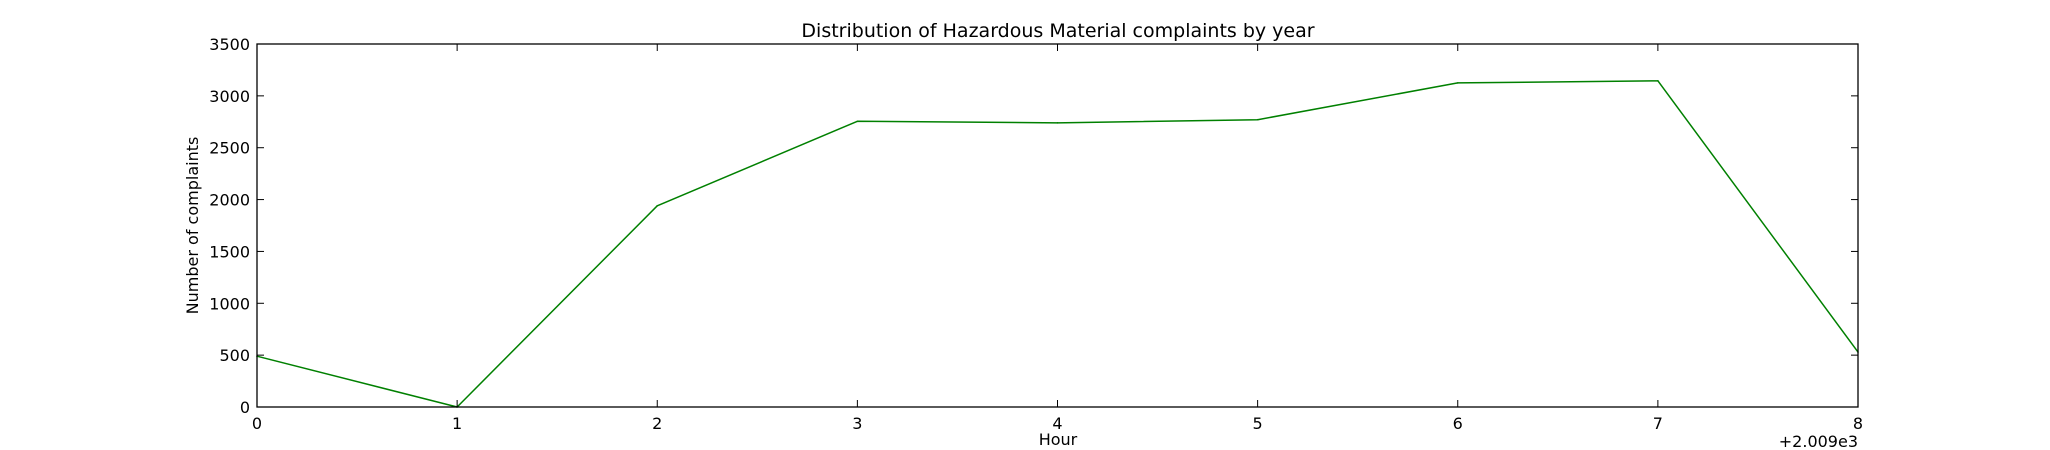  I want to click on x-tick-label: 6, so click(1458, 423).